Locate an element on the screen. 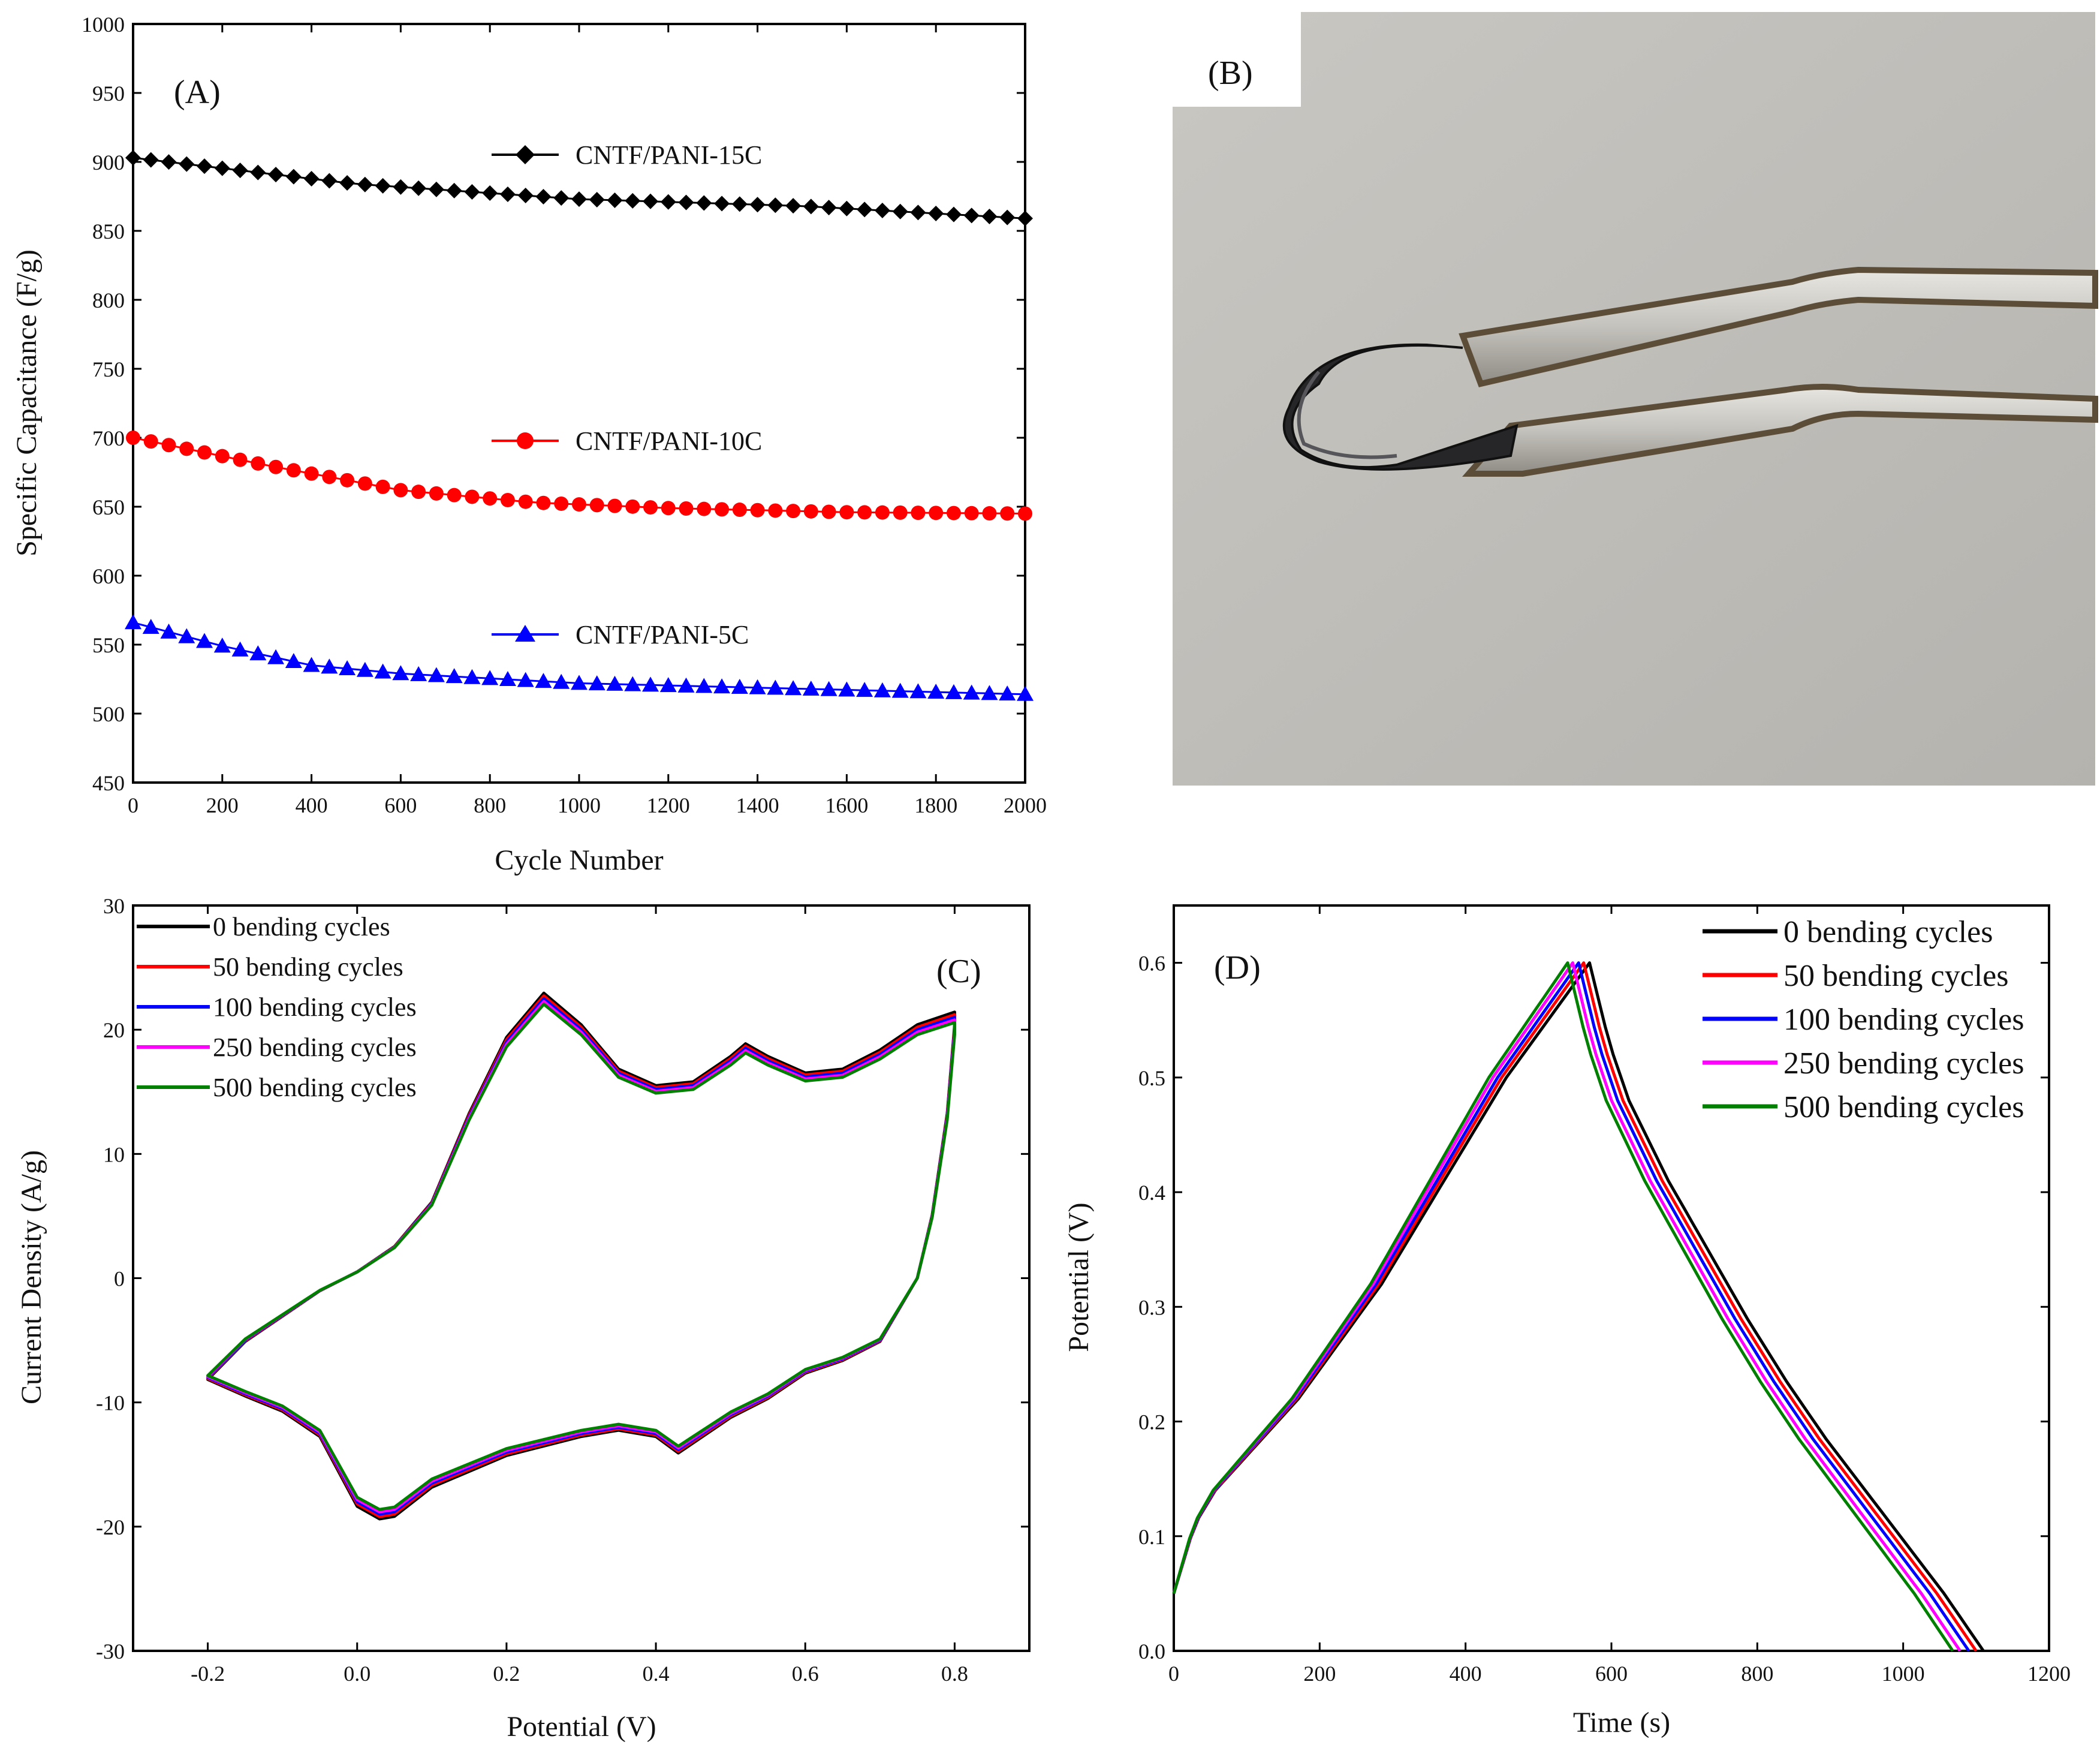 The height and width of the screenshot is (1748, 2100). y-tick-label: 850 is located at coordinates (108, 231).